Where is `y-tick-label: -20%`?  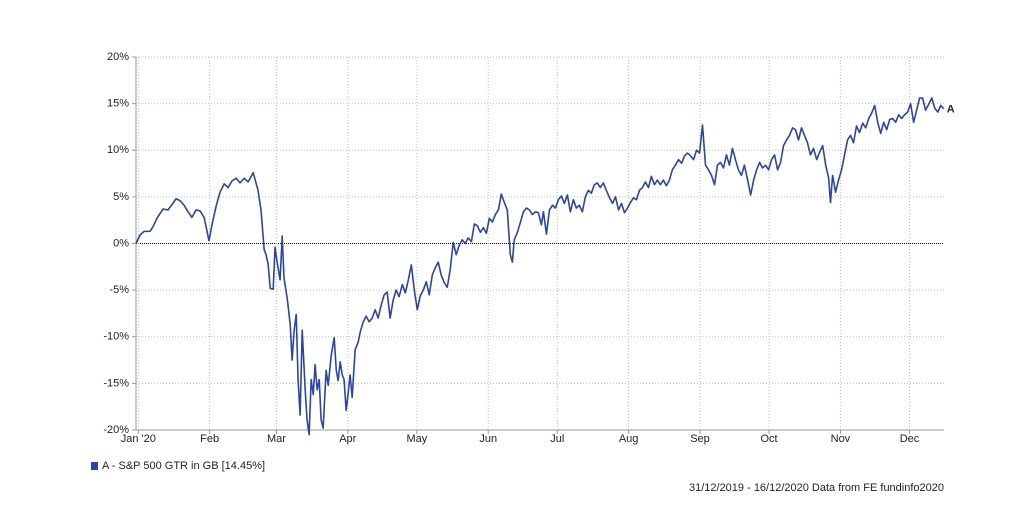
y-tick-label: -20% is located at coordinates (116, 430).